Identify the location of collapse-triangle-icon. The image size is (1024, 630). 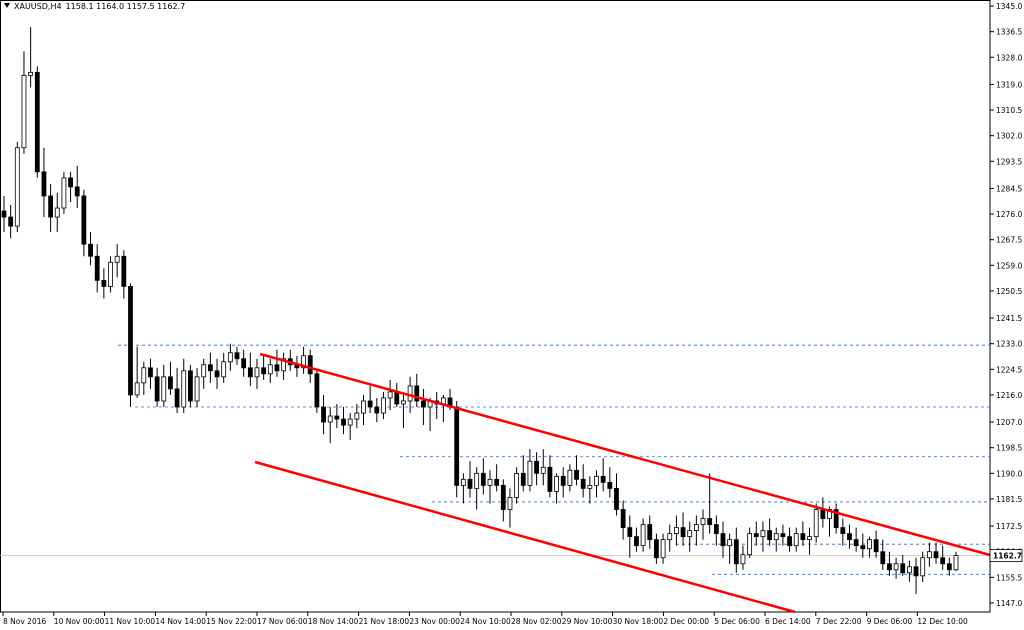
(7, 5).